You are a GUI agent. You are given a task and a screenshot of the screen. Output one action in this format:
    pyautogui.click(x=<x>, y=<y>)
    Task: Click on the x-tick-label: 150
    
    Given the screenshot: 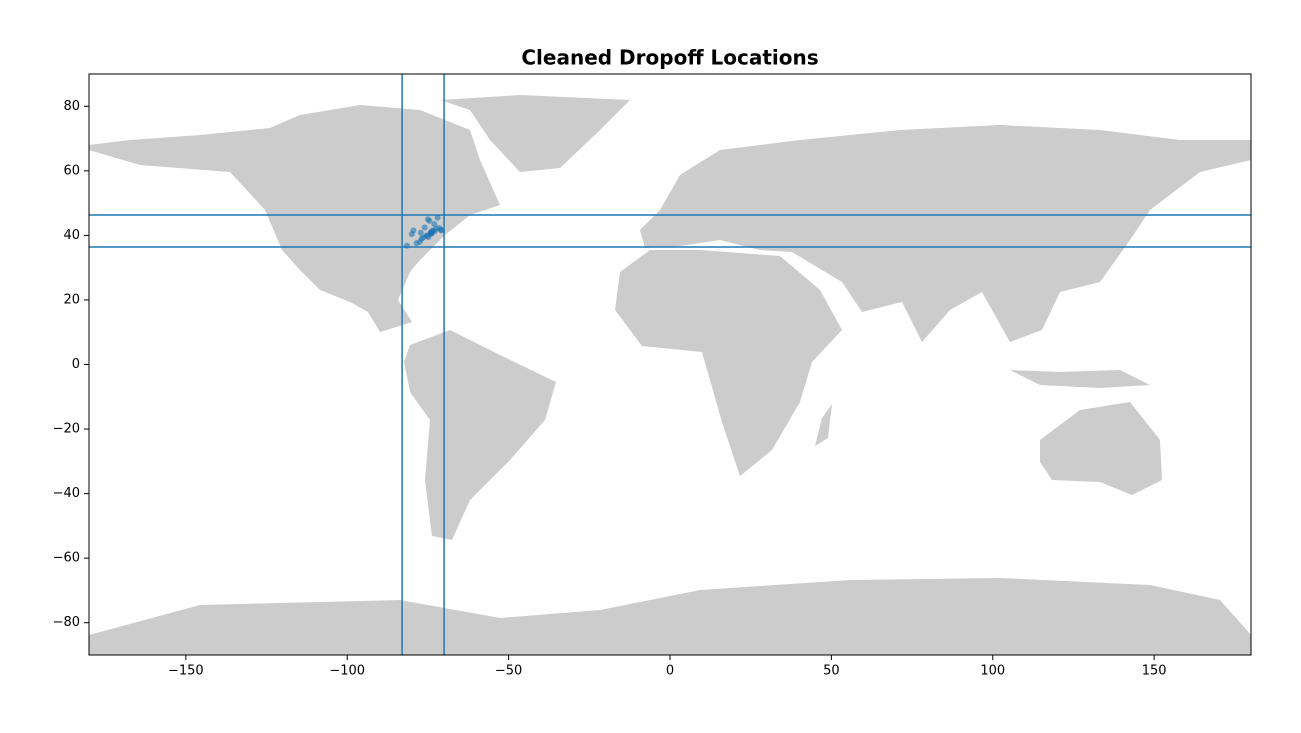 What is the action you would take?
    pyautogui.click(x=1154, y=671)
    